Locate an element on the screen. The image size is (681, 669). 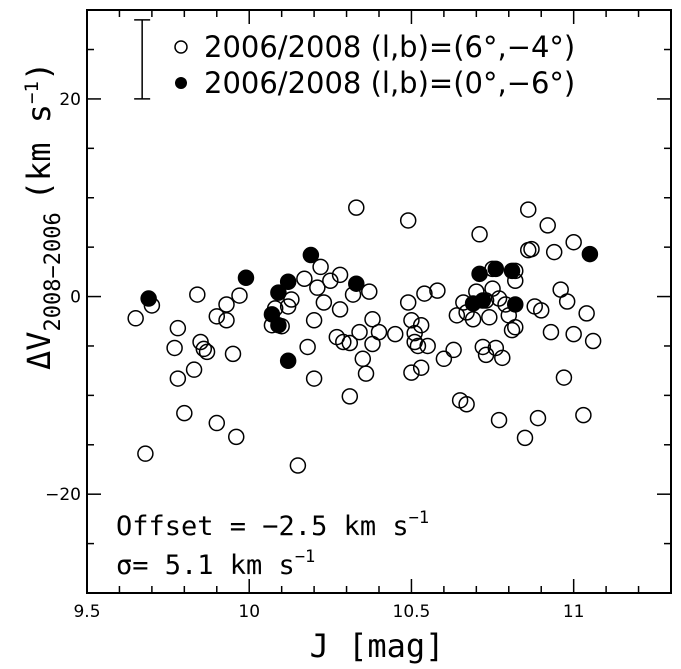
x-tick-label: 10.5 is located at coordinates (412, 612).